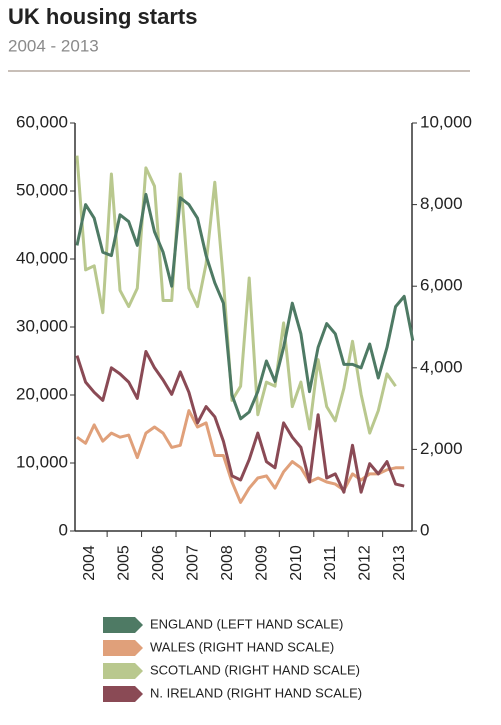  What do you see at coordinates (261, 563) in the screenshot?
I see `x-tick-label: 2009` at bounding box center [261, 563].